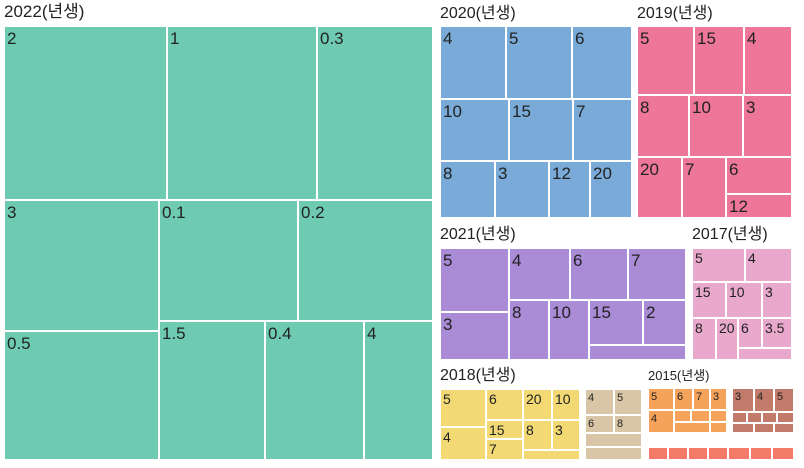  Describe the element at coordinates (174, 333) in the screenshot. I see `tile-label: 1.5` at that location.